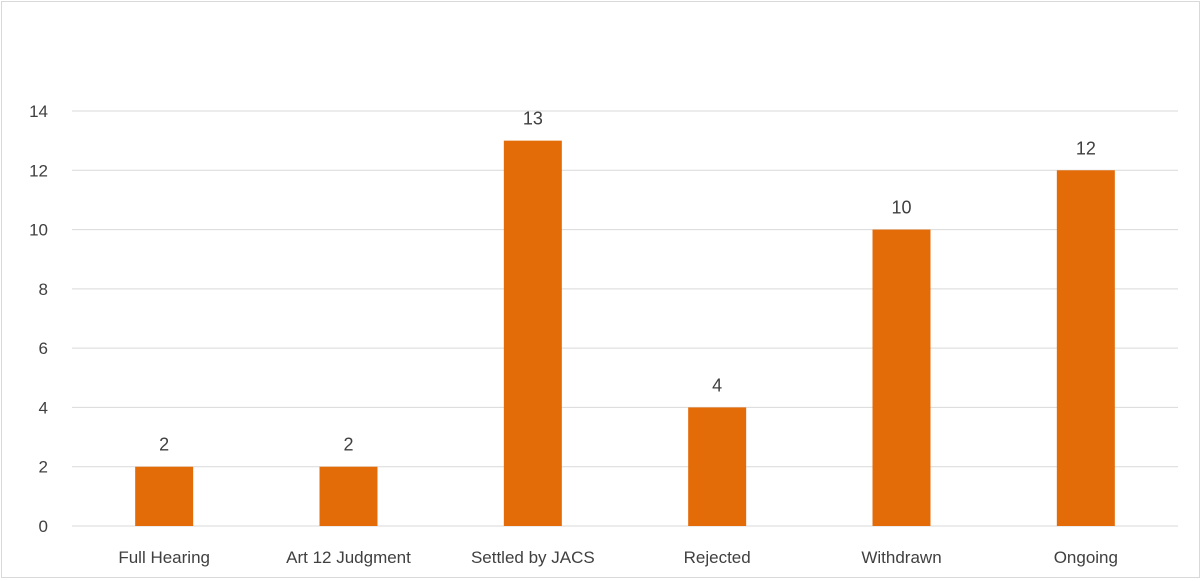 Image resolution: width=1203 pixels, height=581 pixels. What do you see at coordinates (43, 289) in the screenshot?
I see `y-tick-label-8: 8` at bounding box center [43, 289].